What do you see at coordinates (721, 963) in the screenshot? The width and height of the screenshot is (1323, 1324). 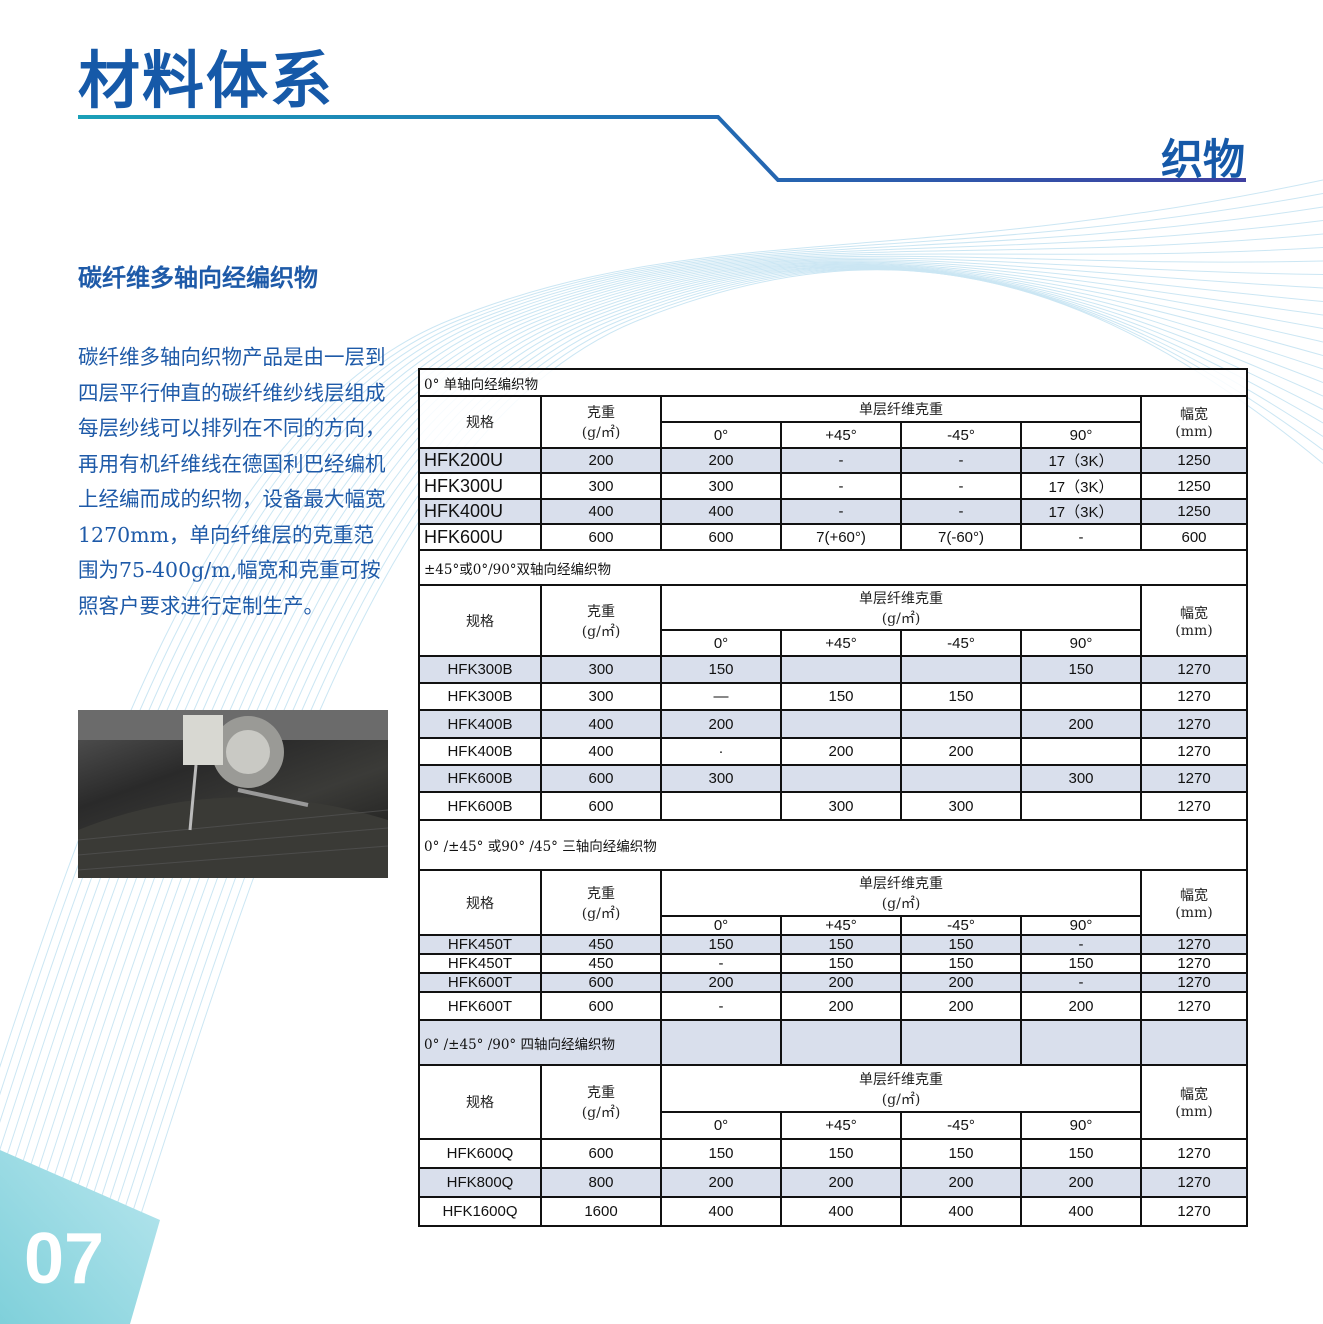 I see `angle-0-cell: -` at bounding box center [721, 963].